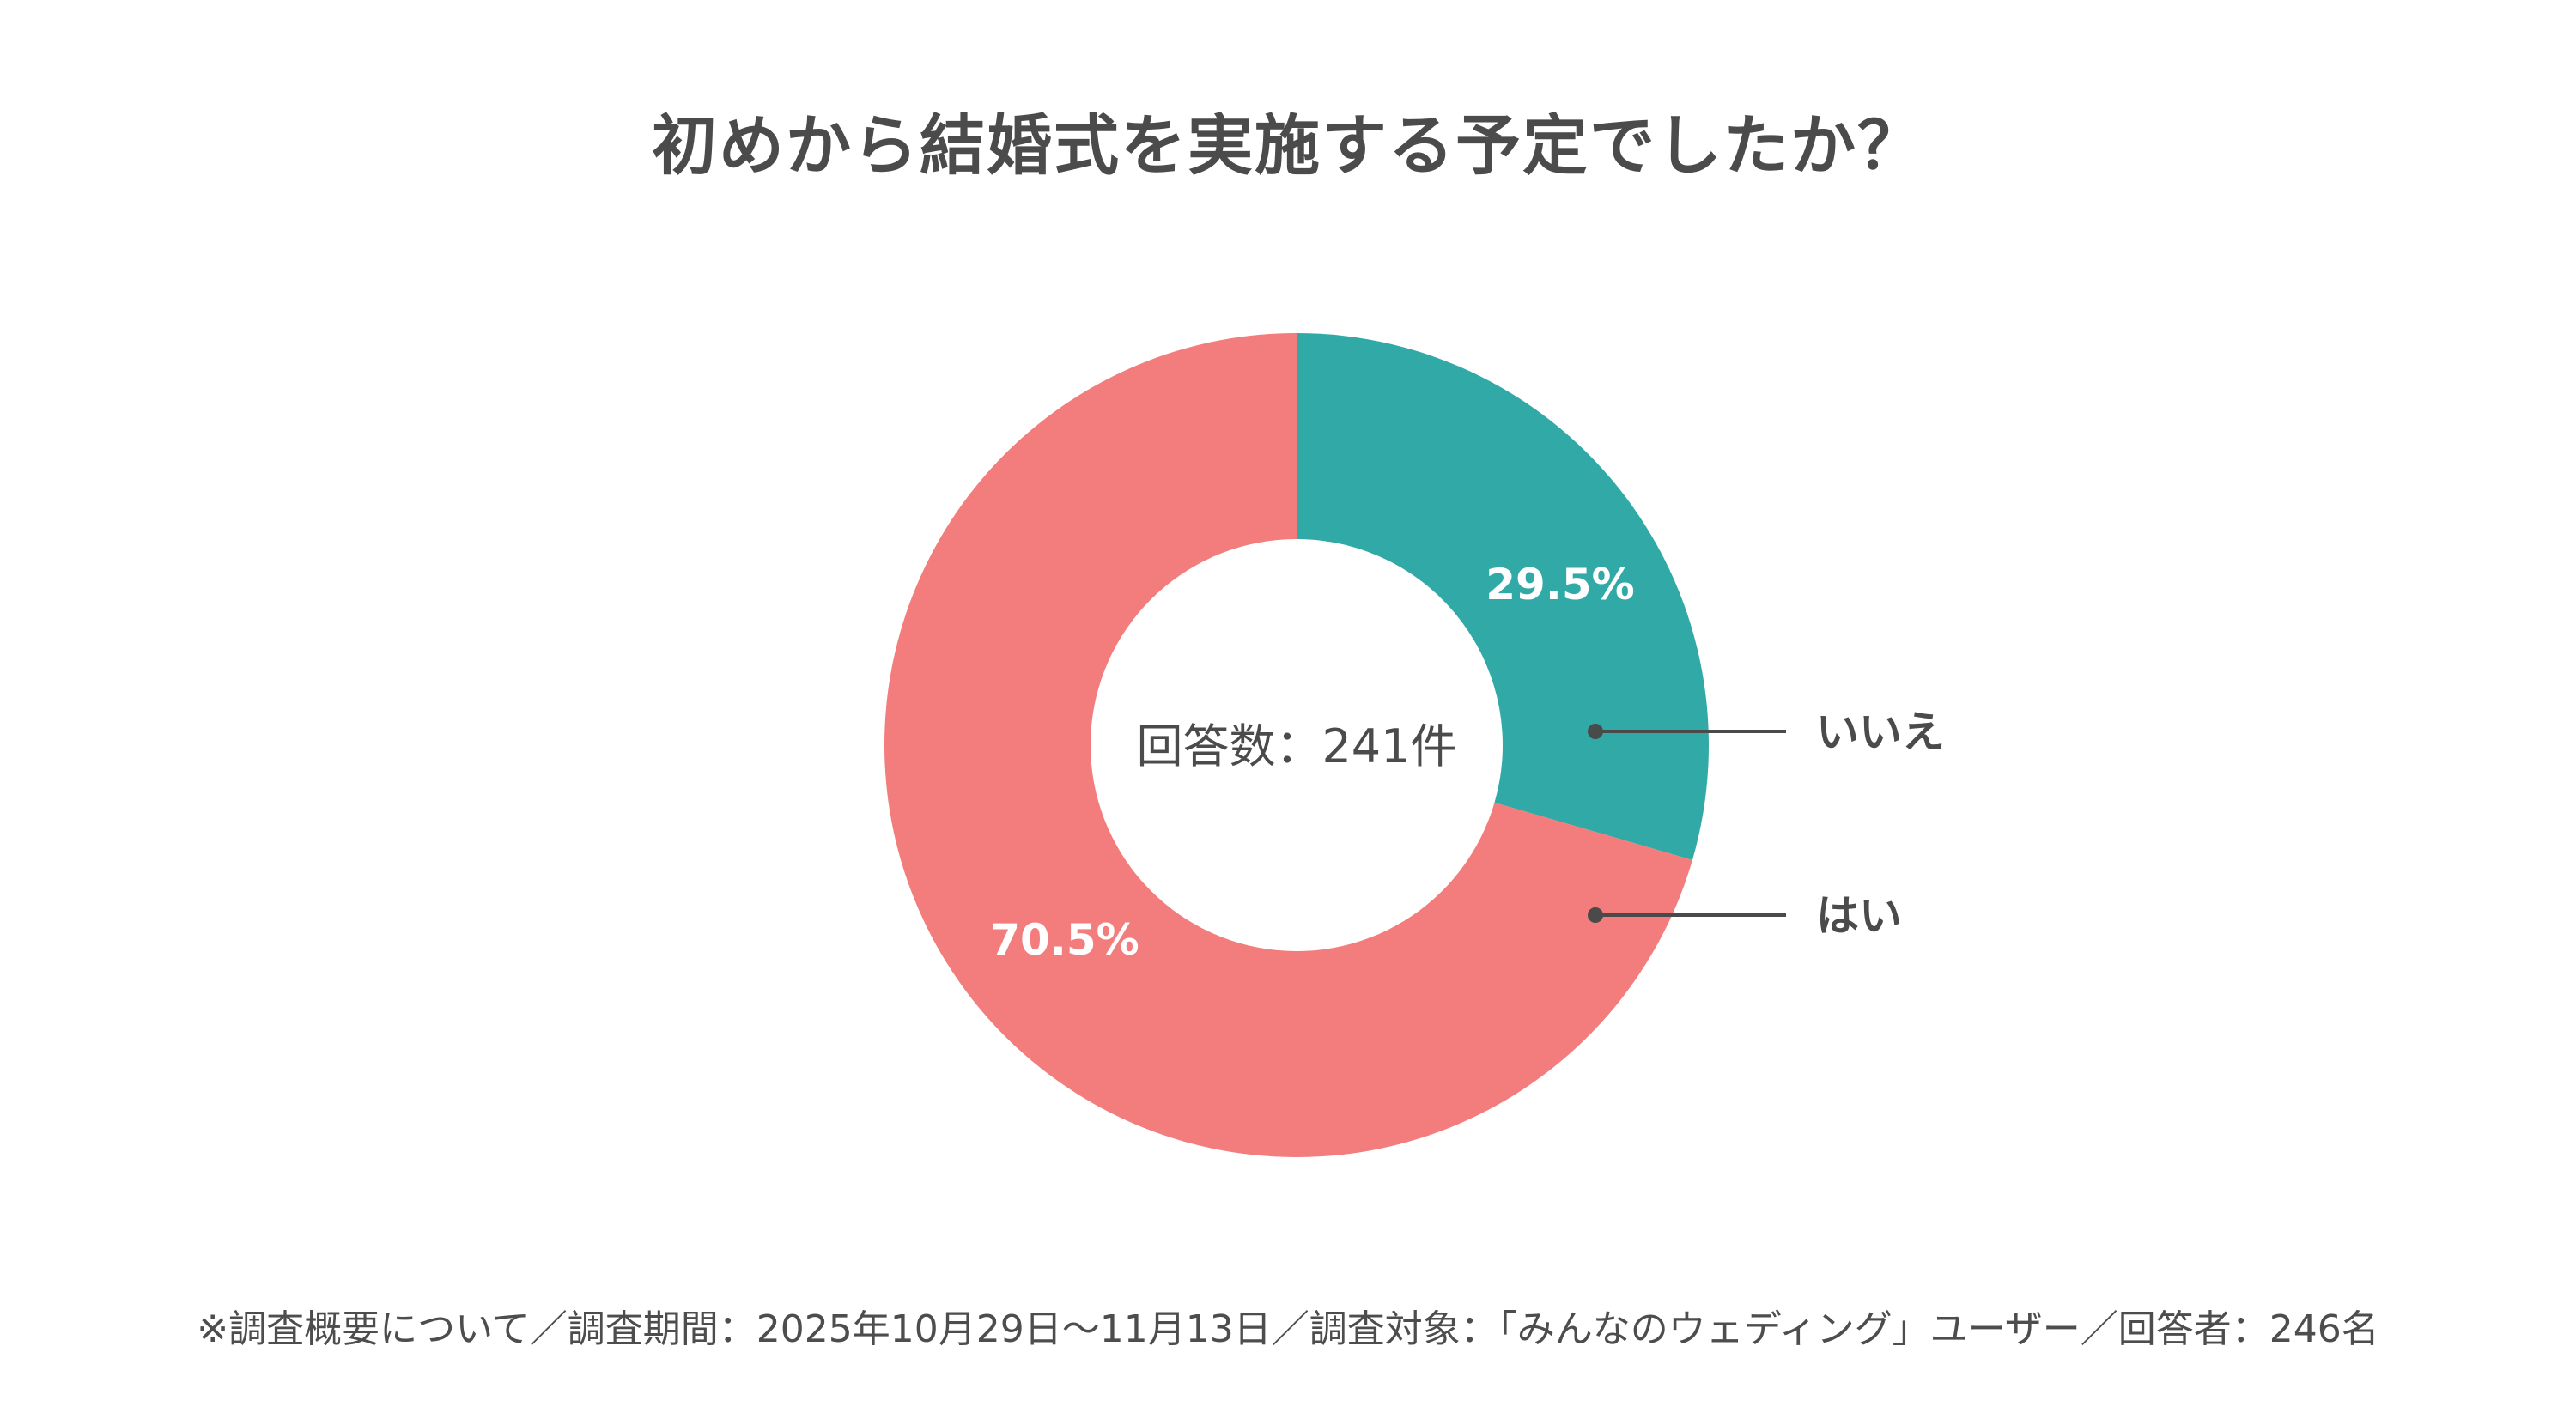 This screenshot has width=2576, height=1425. Describe the element at coordinates (1859, 916) in the screenshot. I see `legend-label-hai: はい` at that location.